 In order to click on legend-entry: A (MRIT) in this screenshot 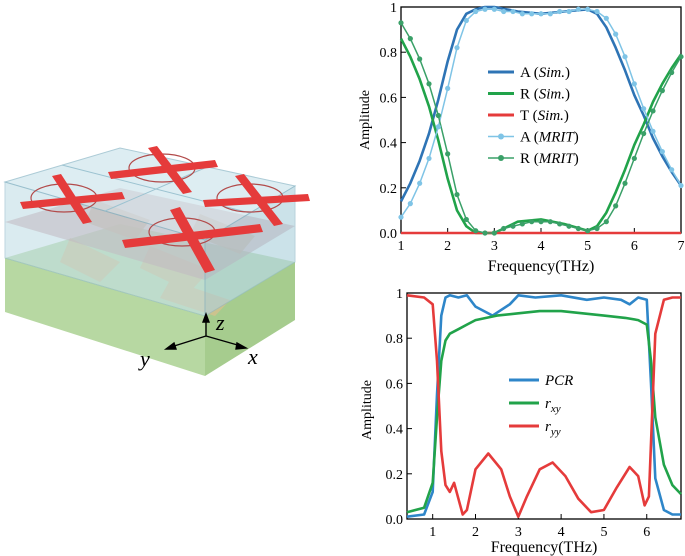, I will do `click(549, 138)`.